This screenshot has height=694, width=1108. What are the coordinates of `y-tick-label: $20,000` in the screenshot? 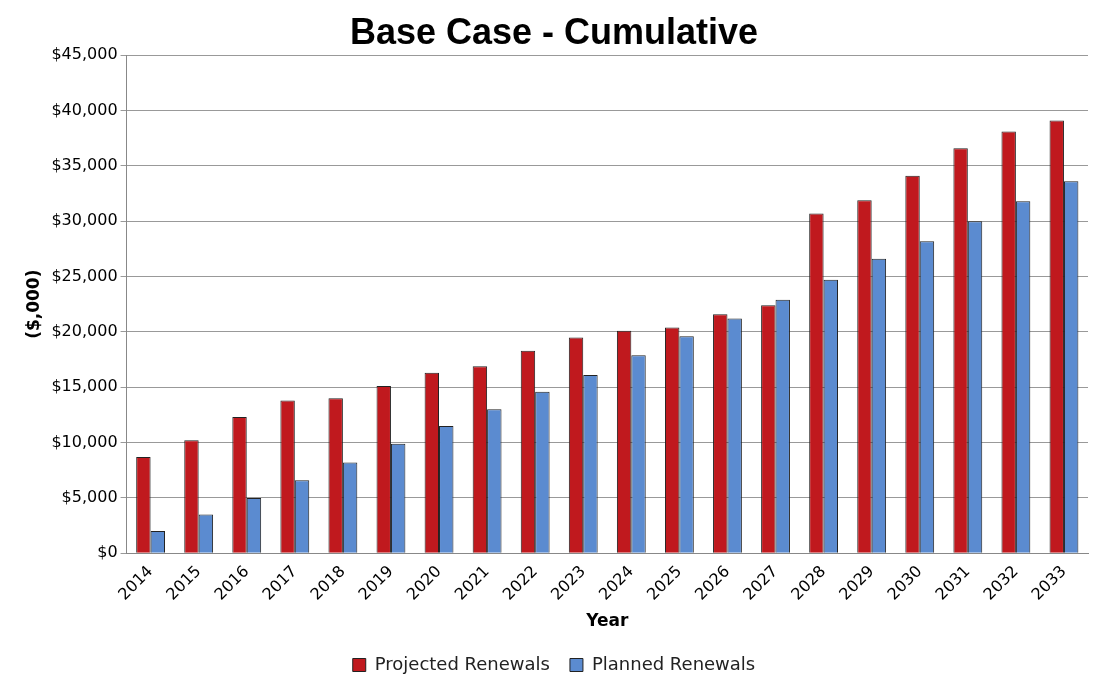 It's located at (84, 331).